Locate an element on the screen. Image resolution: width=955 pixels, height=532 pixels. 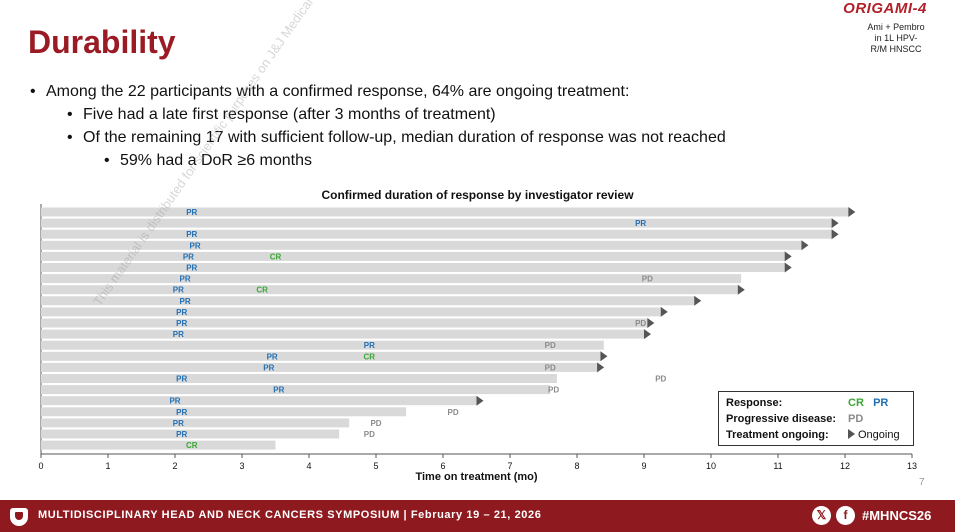
x-tick-label: 12 is located at coordinates (845, 466).